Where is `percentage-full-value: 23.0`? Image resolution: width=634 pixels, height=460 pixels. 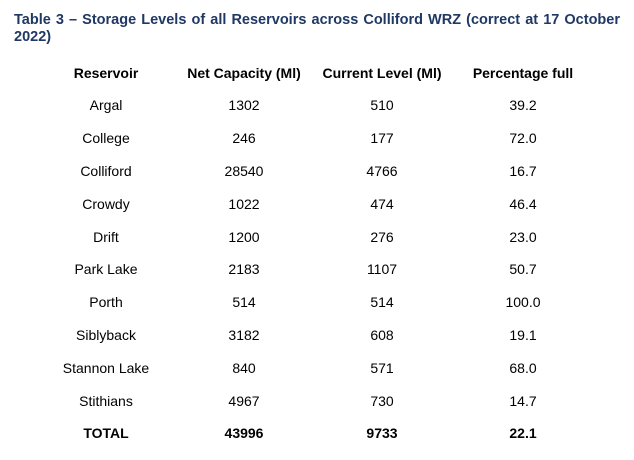
percentage-full-value: 23.0 is located at coordinates (523, 236).